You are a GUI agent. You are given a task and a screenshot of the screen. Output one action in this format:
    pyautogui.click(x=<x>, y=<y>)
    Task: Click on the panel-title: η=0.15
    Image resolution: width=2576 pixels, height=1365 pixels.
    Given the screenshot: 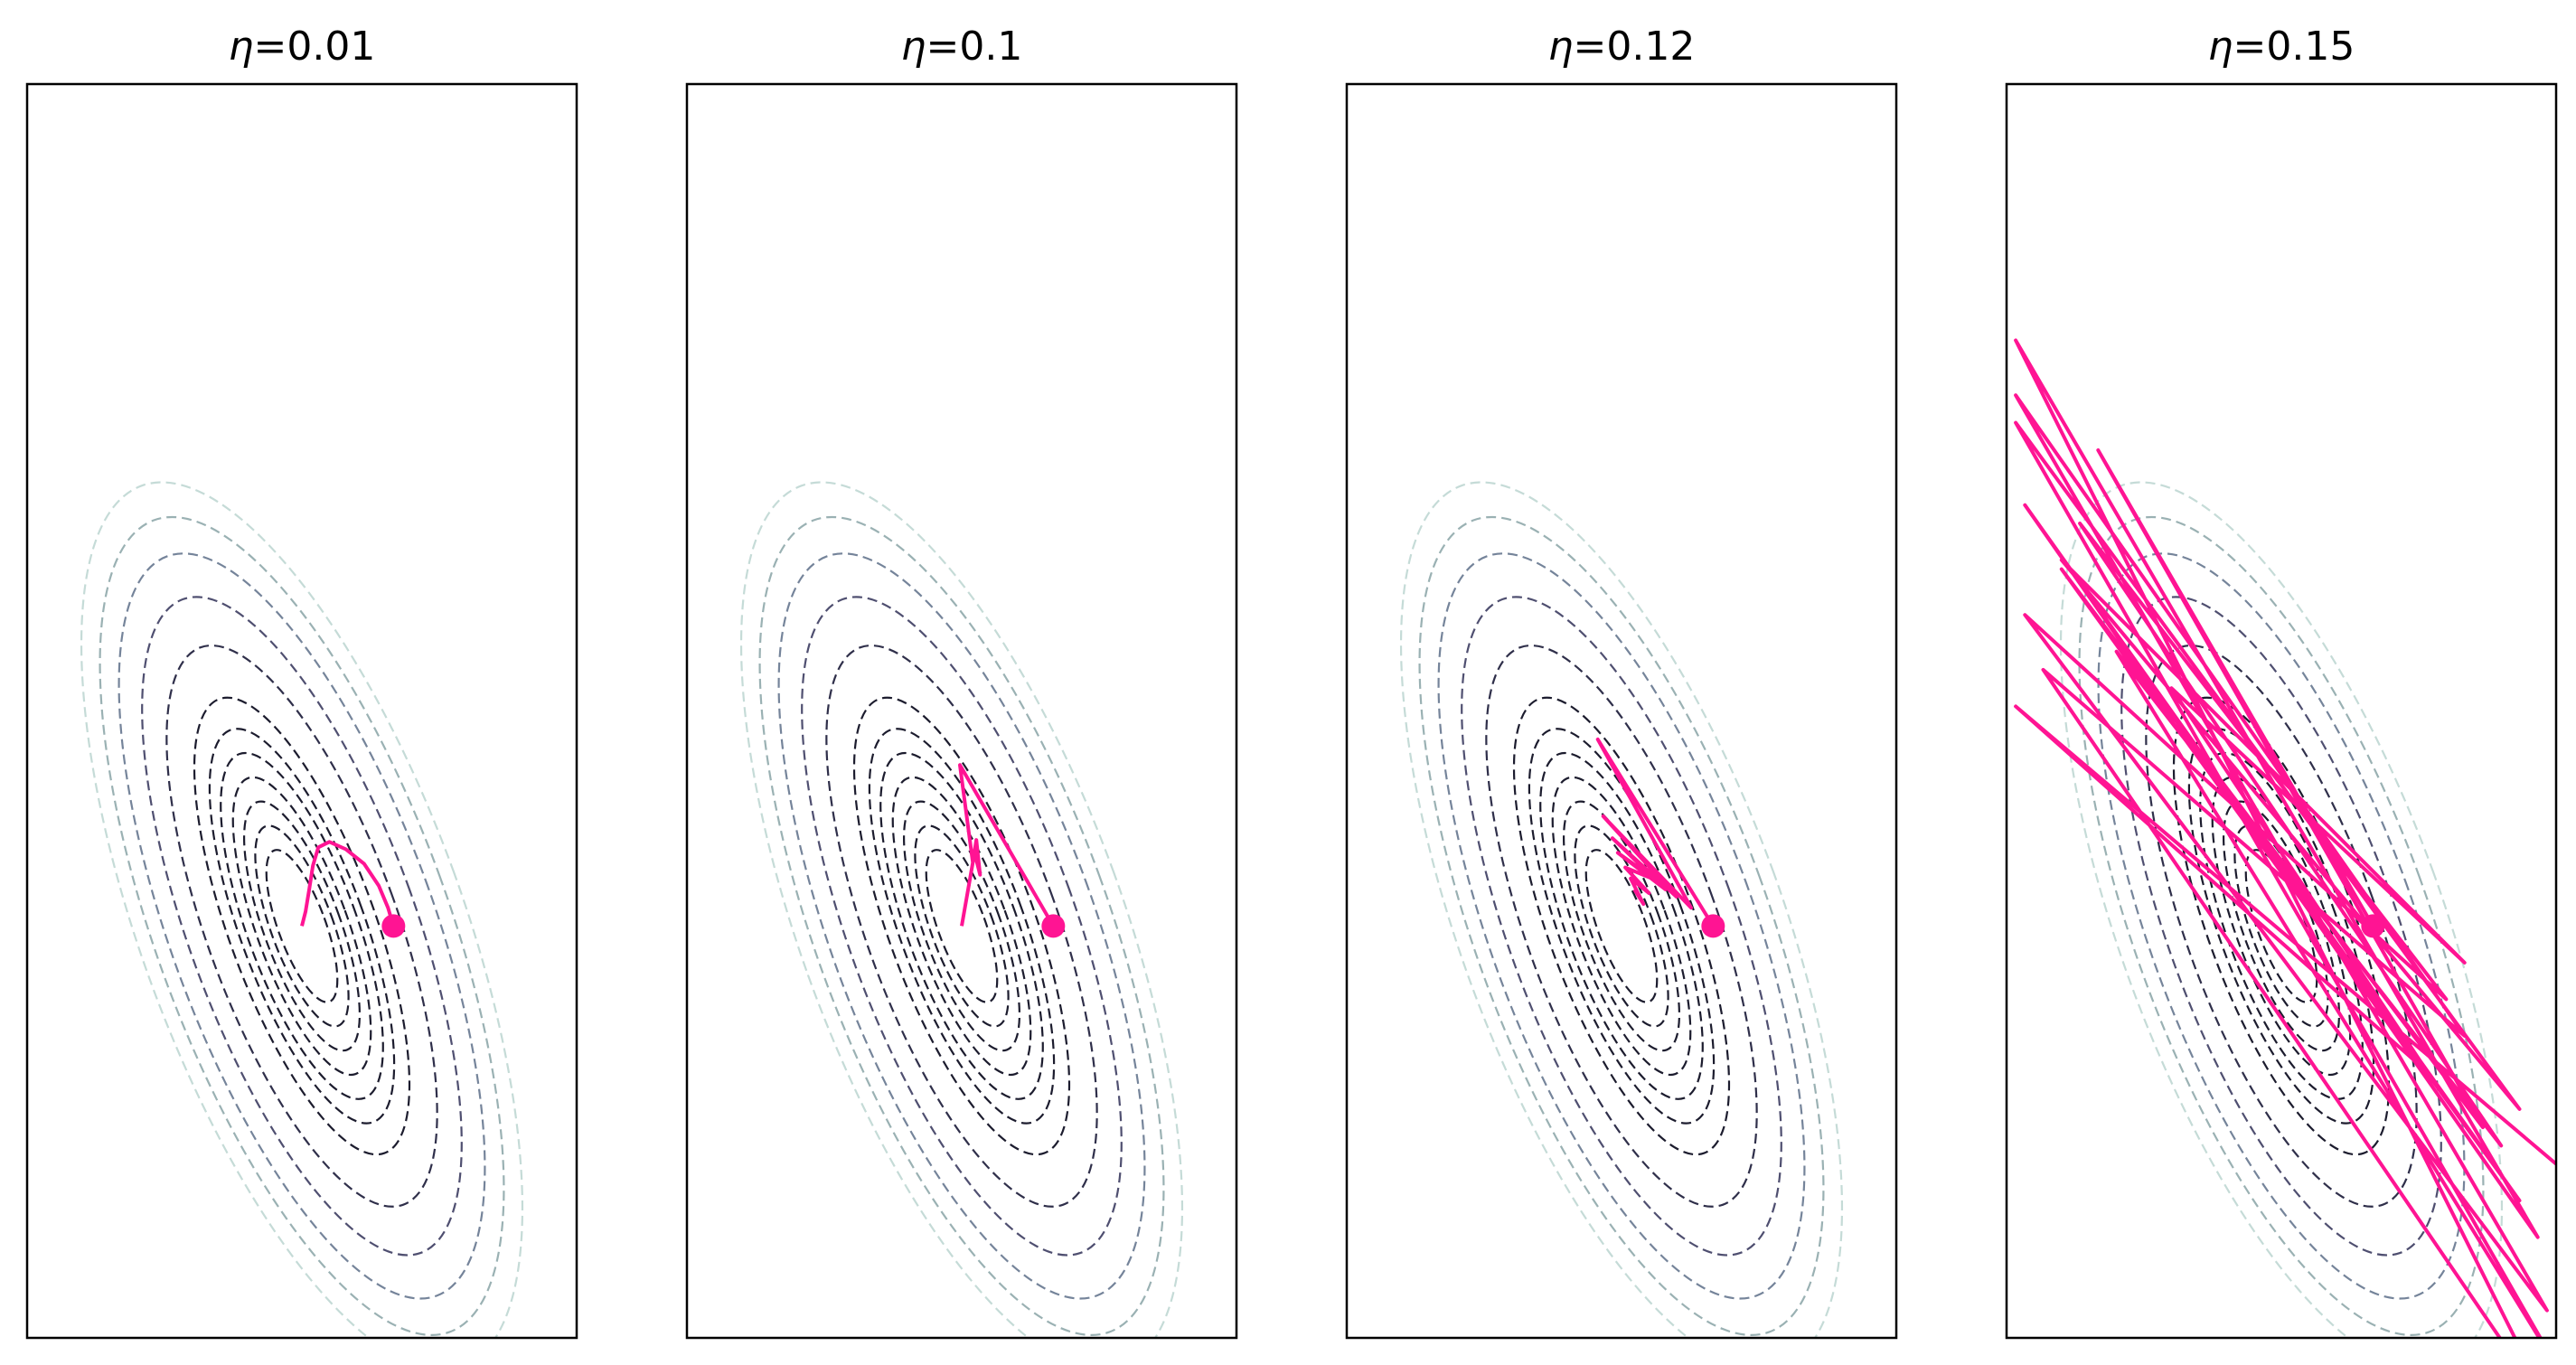 What is the action you would take?
    pyautogui.click(x=2281, y=47)
    